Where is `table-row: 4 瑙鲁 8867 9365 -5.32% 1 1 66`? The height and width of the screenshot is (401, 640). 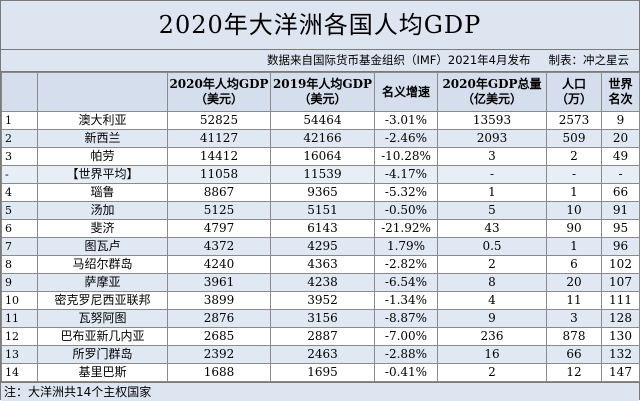
table-row: 4 瑙鲁 8867 9365 -5.32% 1 1 66 is located at coordinates (320, 192).